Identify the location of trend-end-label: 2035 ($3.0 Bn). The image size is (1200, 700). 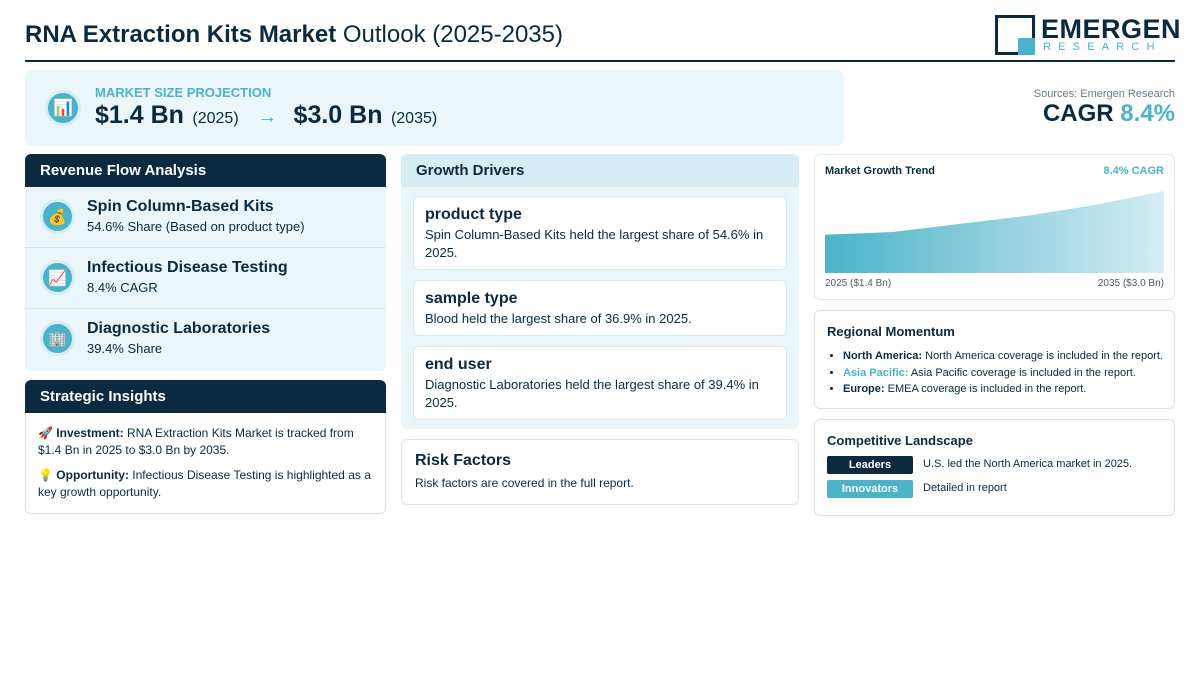
(1130, 283).